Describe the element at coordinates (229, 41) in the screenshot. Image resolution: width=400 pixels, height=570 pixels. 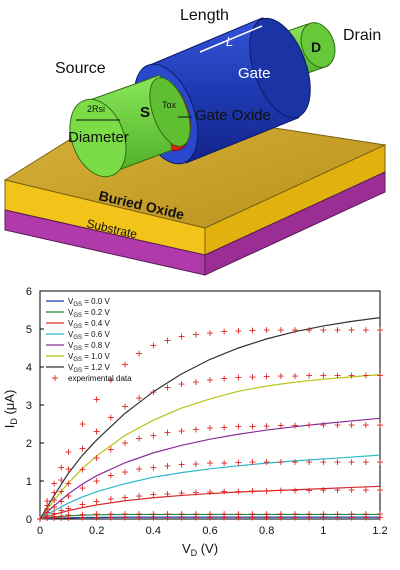
I see `length-l-label: L` at that location.